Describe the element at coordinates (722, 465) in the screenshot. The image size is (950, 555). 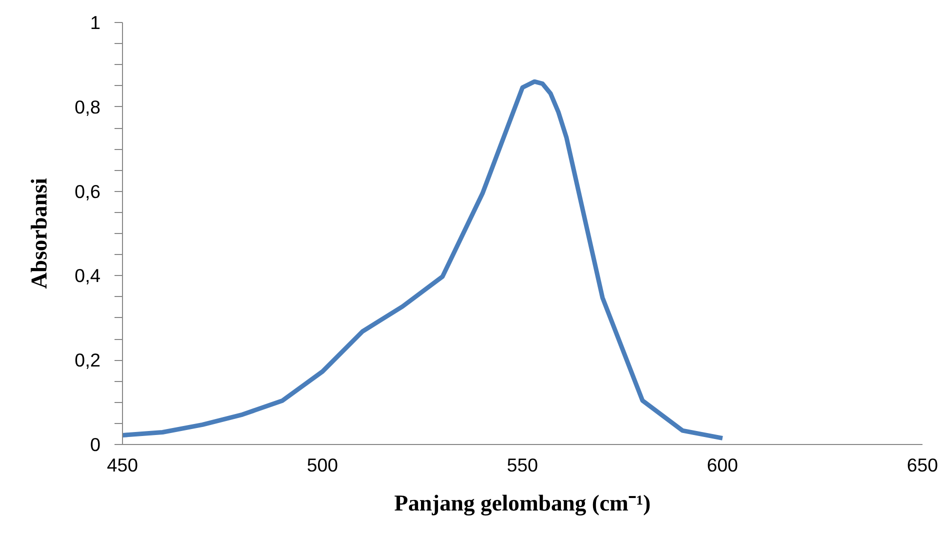
I see `x-tick-label: 600` at that location.